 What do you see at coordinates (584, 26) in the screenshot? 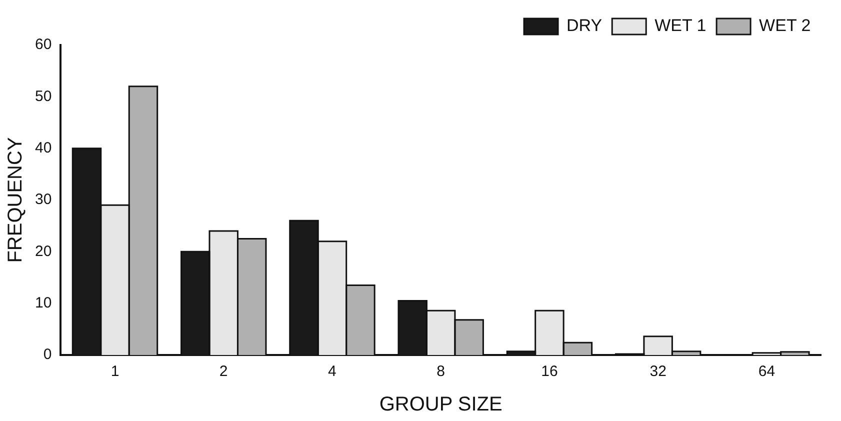
I see `legend-label: DRY` at bounding box center [584, 26].